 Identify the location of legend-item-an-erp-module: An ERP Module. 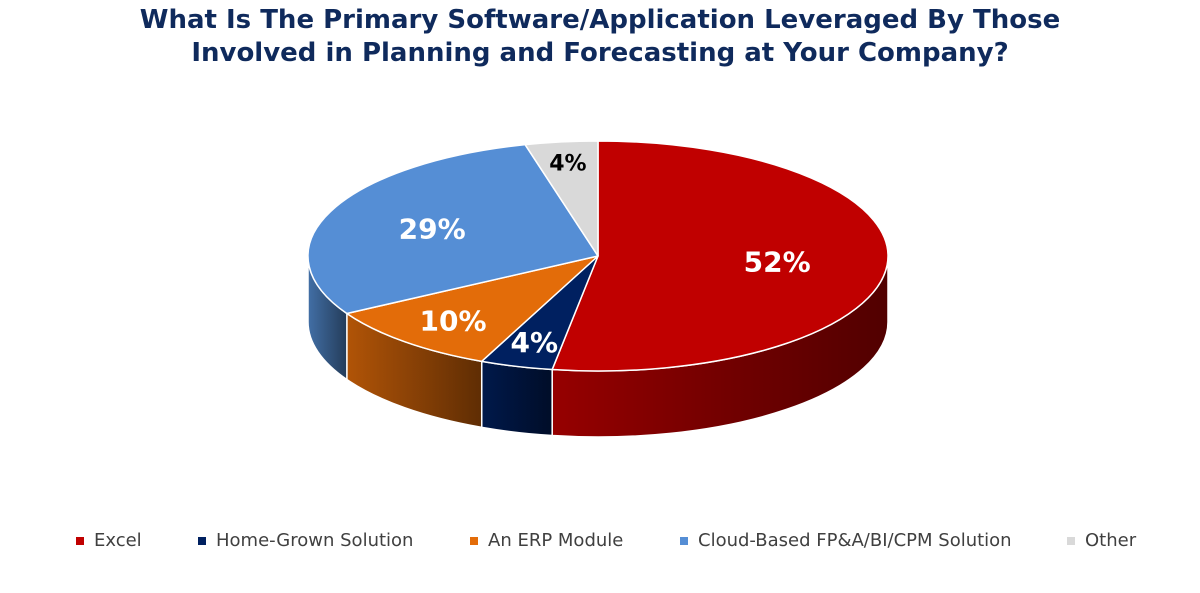
(546, 540).